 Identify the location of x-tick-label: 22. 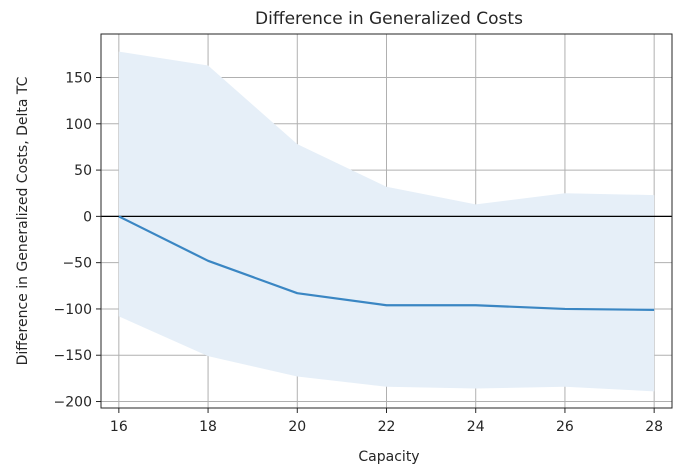
(387, 427).